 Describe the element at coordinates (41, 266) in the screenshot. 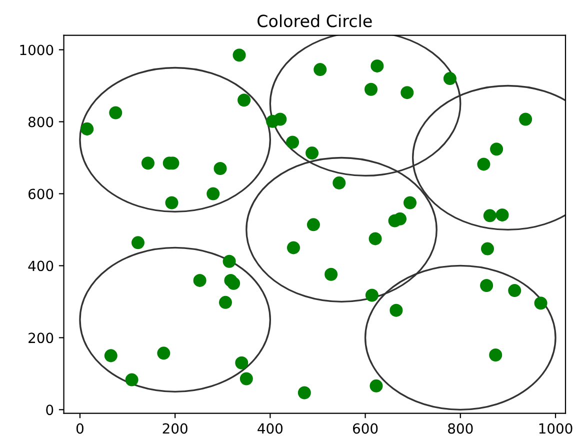

I see `y-tick-label: 400` at that location.